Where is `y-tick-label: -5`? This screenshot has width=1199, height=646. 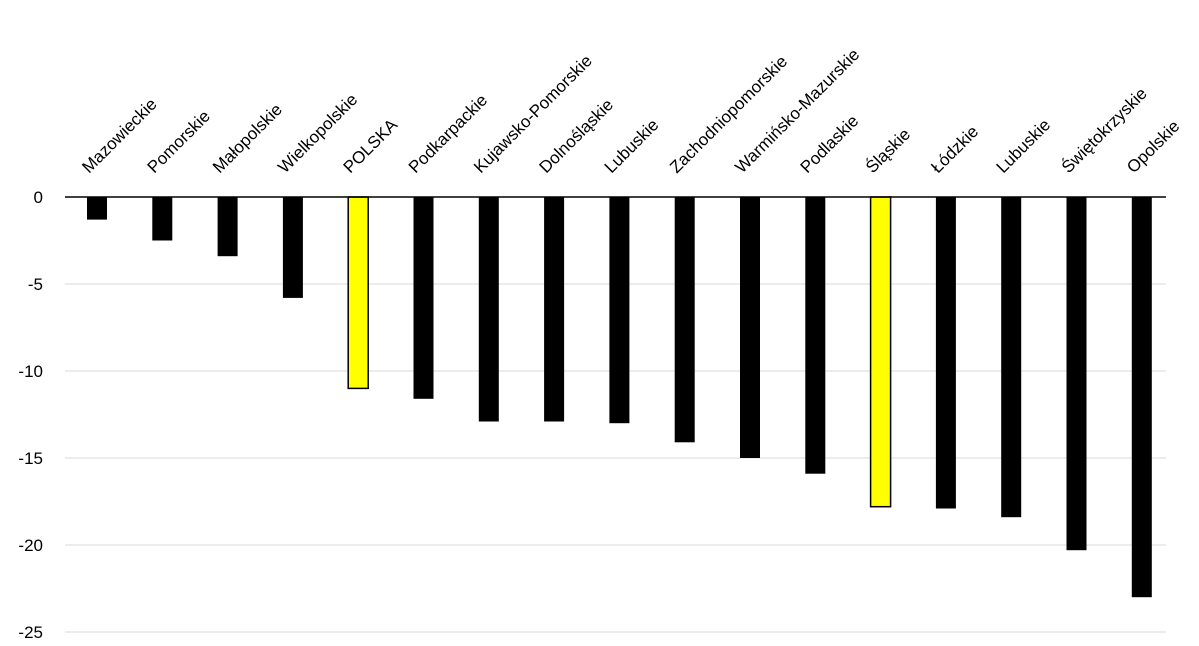
y-tick-label: -5 is located at coordinates (35, 284).